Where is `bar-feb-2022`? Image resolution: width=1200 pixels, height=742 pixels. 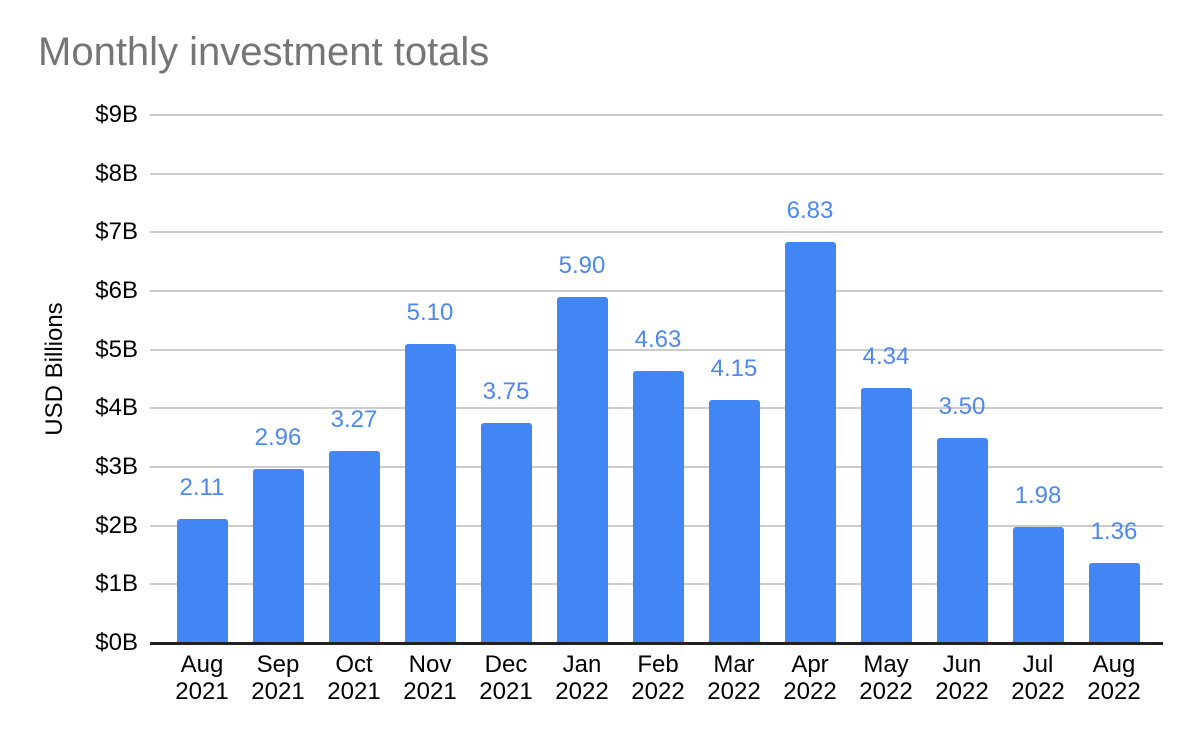 bar-feb-2022 is located at coordinates (658, 507).